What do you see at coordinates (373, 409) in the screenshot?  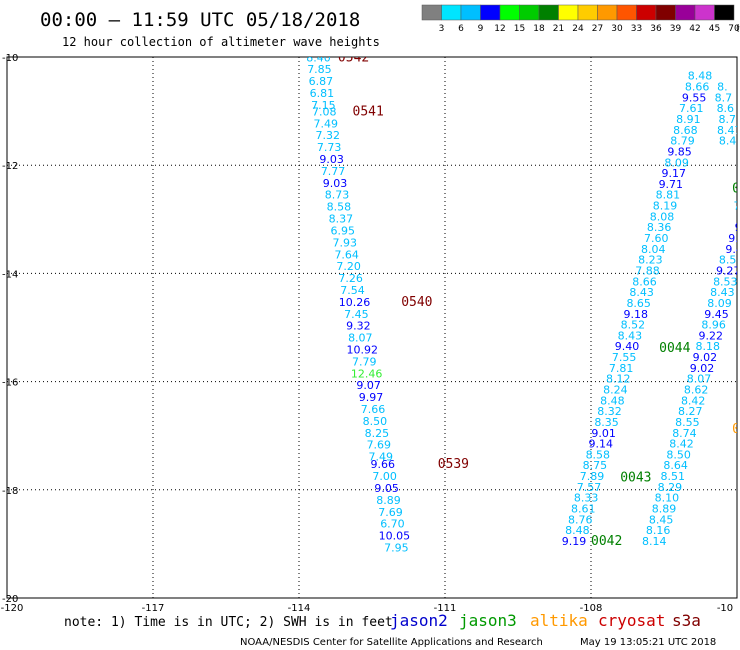 I see `wave-height-point: 7.66` at bounding box center [373, 409].